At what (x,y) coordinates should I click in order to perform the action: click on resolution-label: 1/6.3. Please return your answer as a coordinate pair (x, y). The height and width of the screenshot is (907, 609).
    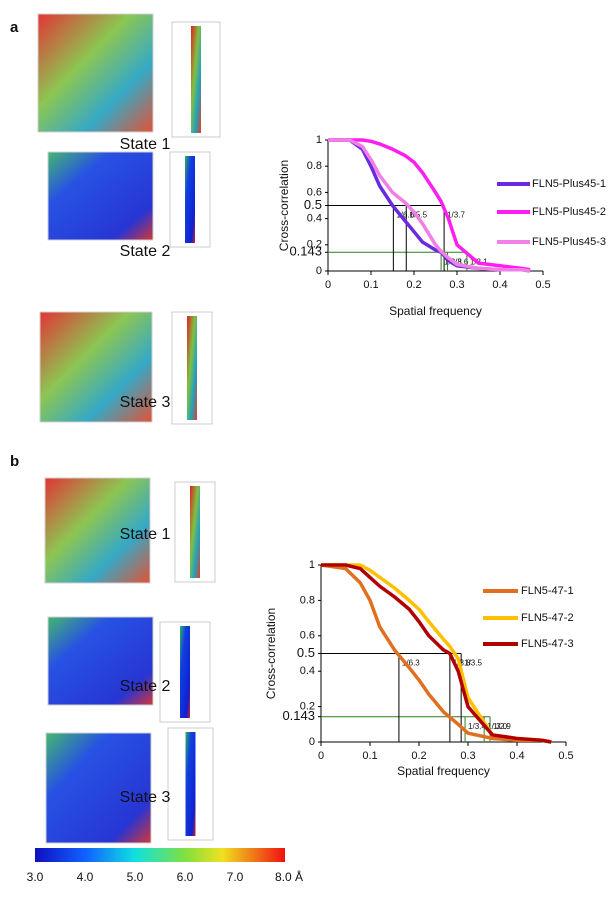
    Looking at the image, I should click on (411, 663).